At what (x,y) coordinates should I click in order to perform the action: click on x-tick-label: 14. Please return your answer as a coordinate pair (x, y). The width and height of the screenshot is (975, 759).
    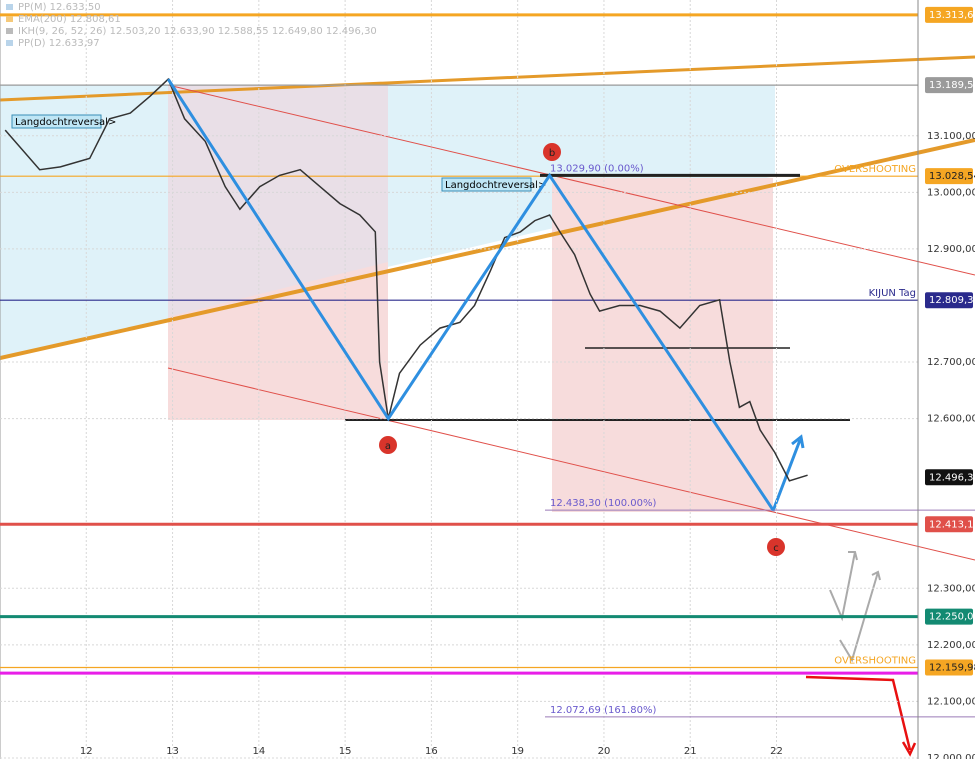
    Looking at the image, I should click on (258, 751).